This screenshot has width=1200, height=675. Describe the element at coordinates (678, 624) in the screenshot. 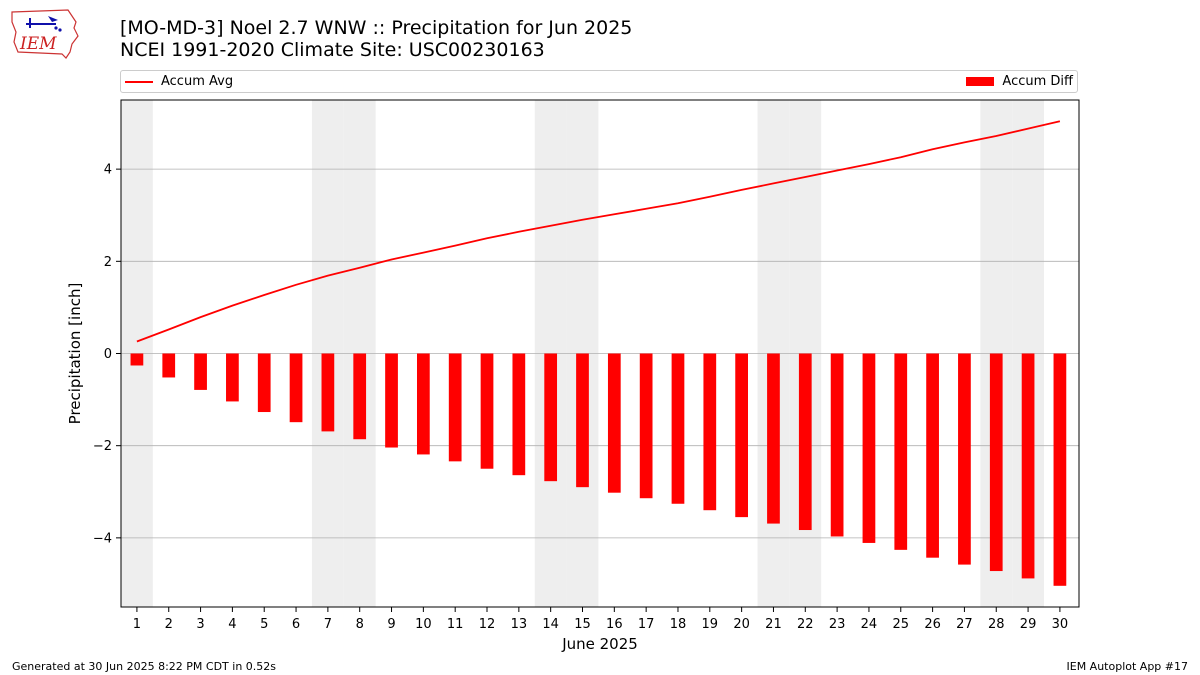

I see `x-tick-label-18: 18` at that location.